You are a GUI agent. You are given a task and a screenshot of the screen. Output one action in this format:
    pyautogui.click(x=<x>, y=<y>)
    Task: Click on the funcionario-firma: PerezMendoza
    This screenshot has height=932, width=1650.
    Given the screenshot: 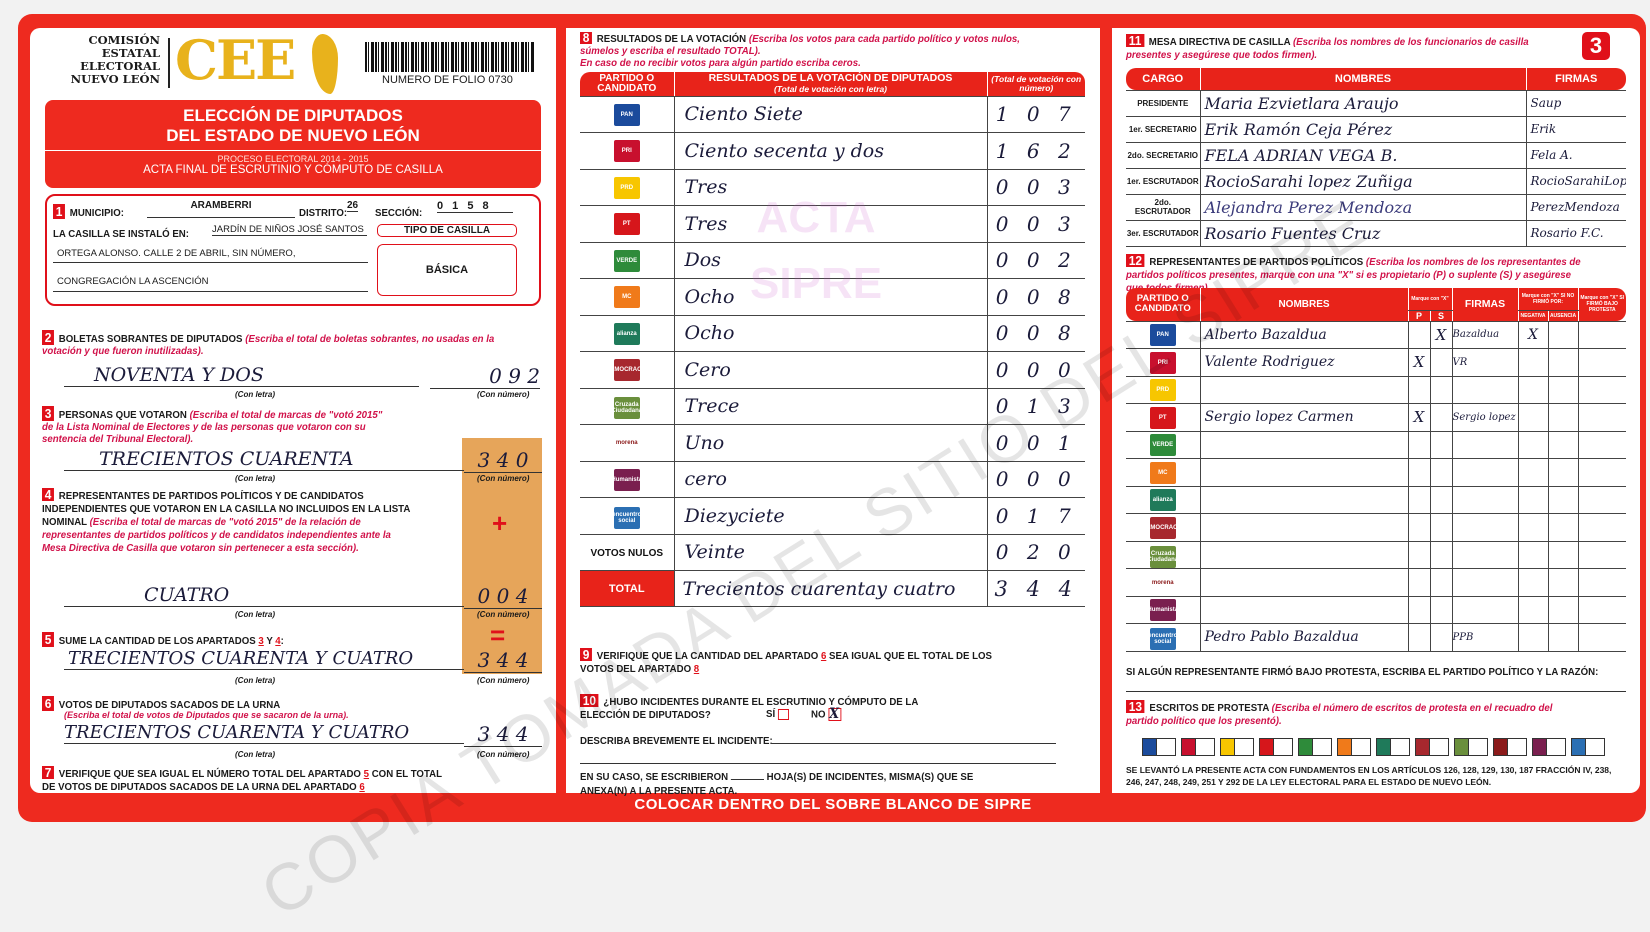 What is the action you would take?
    pyautogui.click(x=1575, y=207)
    